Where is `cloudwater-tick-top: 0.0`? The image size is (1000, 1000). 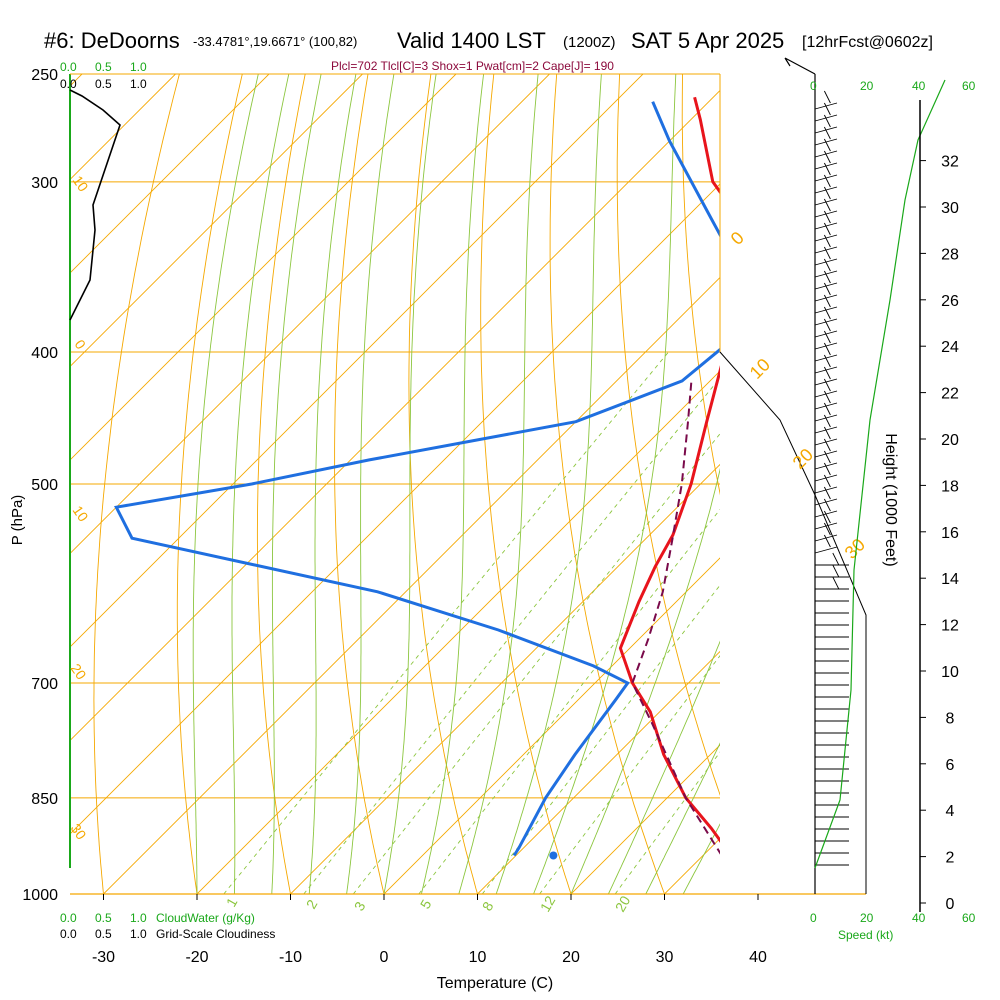 cloudwater-tick-top: 0.0 is located at coordinates (68, 67).